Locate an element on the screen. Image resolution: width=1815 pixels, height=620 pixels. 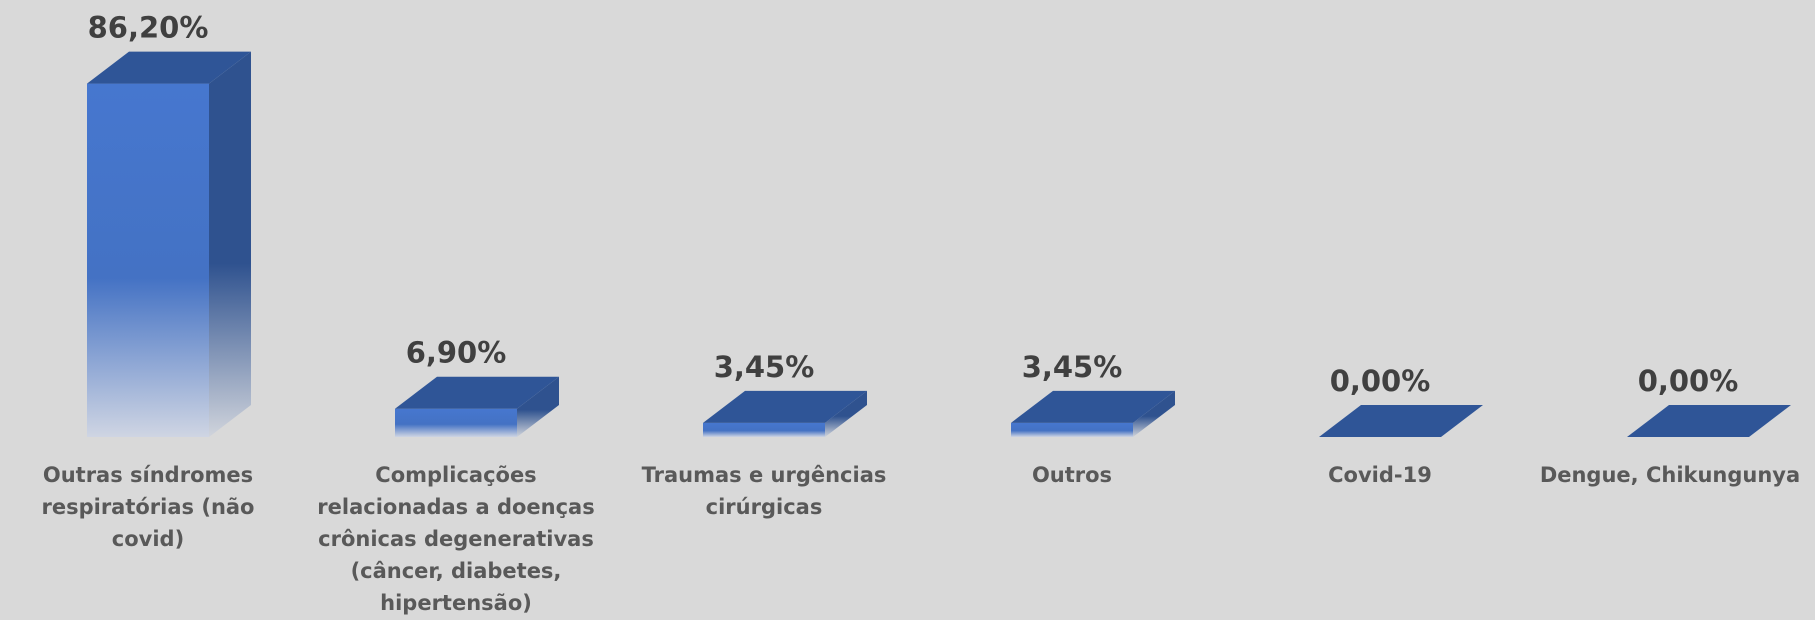
x-tick-label: Traumas e urgências cirúrgicas is located at coordinates (764, 491).